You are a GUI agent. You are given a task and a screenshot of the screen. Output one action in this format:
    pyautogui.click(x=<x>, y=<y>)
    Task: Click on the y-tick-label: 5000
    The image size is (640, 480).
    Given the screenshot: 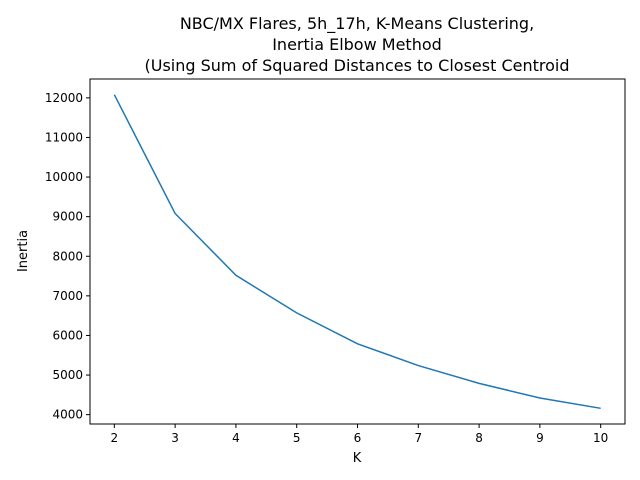 What is the action you would take?
    pyautogui.click(x=67, y=375)
    